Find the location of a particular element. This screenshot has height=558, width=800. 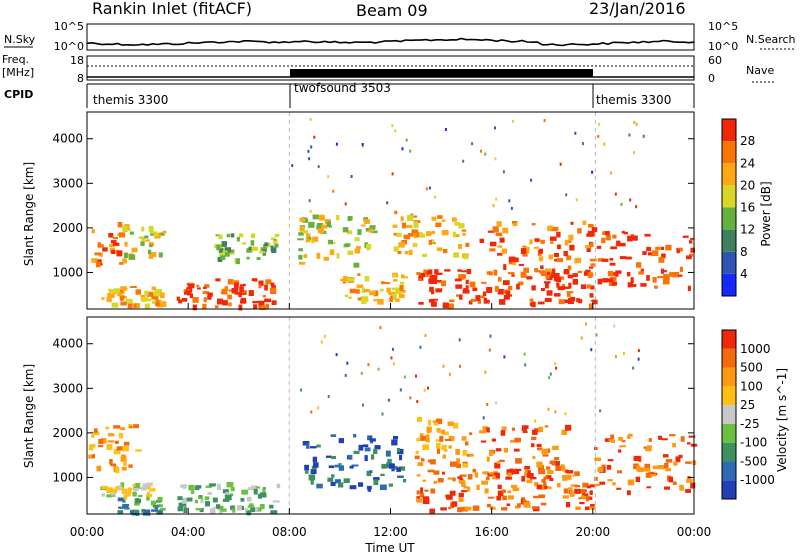

beam-label: Beam 09 is located at coordinates (392, 10).